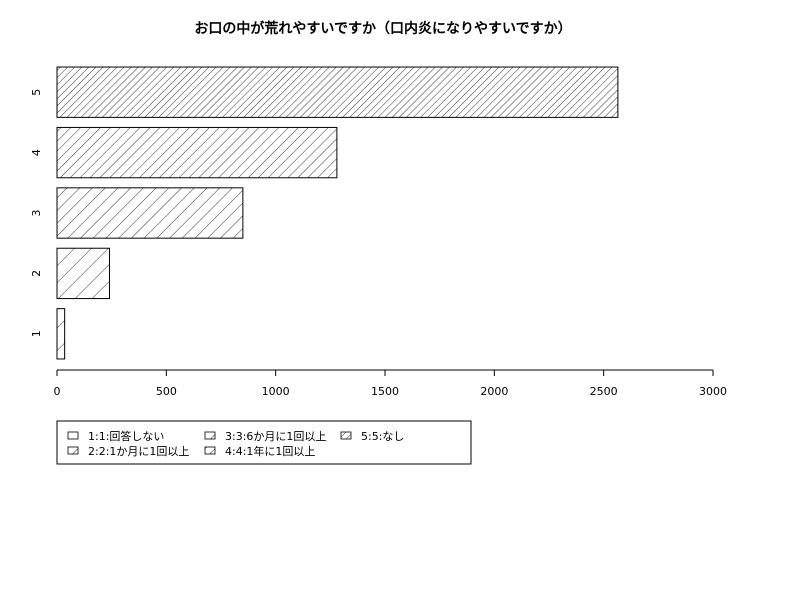 This screenshot has width=800, height=600. I want to click on x-tick-label: 1000, so click(276, 391).